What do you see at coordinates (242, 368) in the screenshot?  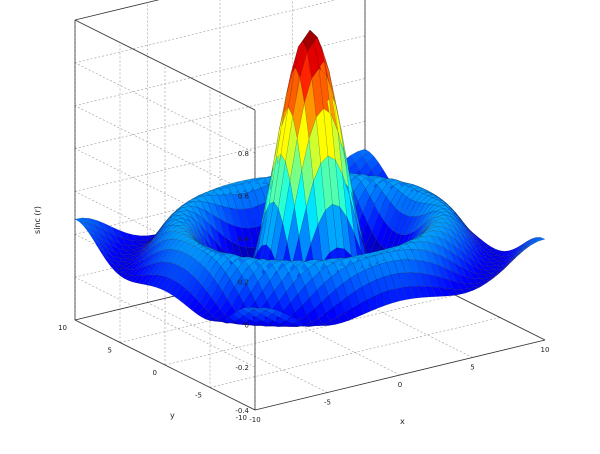 I see `z-tick-label: -0.2` at bounding box center [242, 368].